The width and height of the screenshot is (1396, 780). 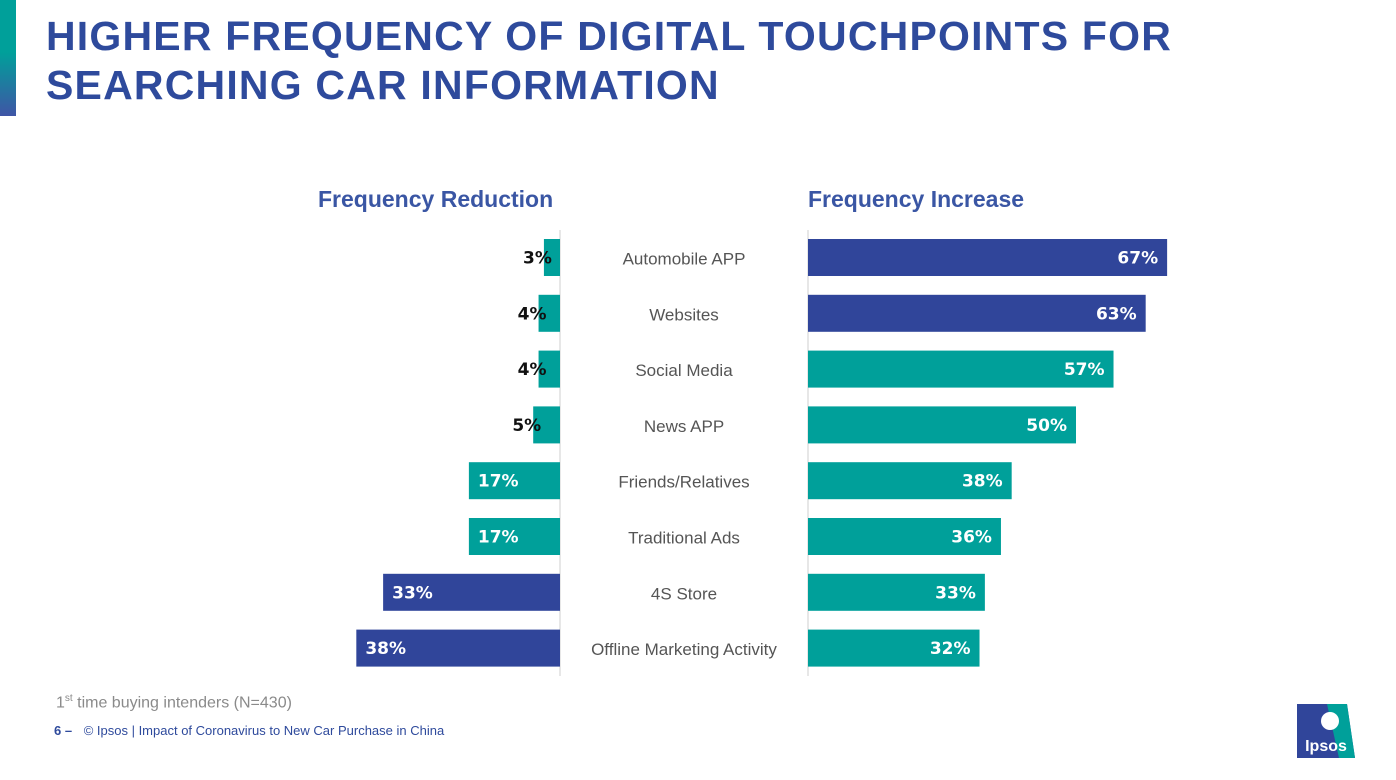 What do you see at coordinates (63, 730) in the screenshot?
I see `page-number: 6 –` at bounding box center [63, 730].